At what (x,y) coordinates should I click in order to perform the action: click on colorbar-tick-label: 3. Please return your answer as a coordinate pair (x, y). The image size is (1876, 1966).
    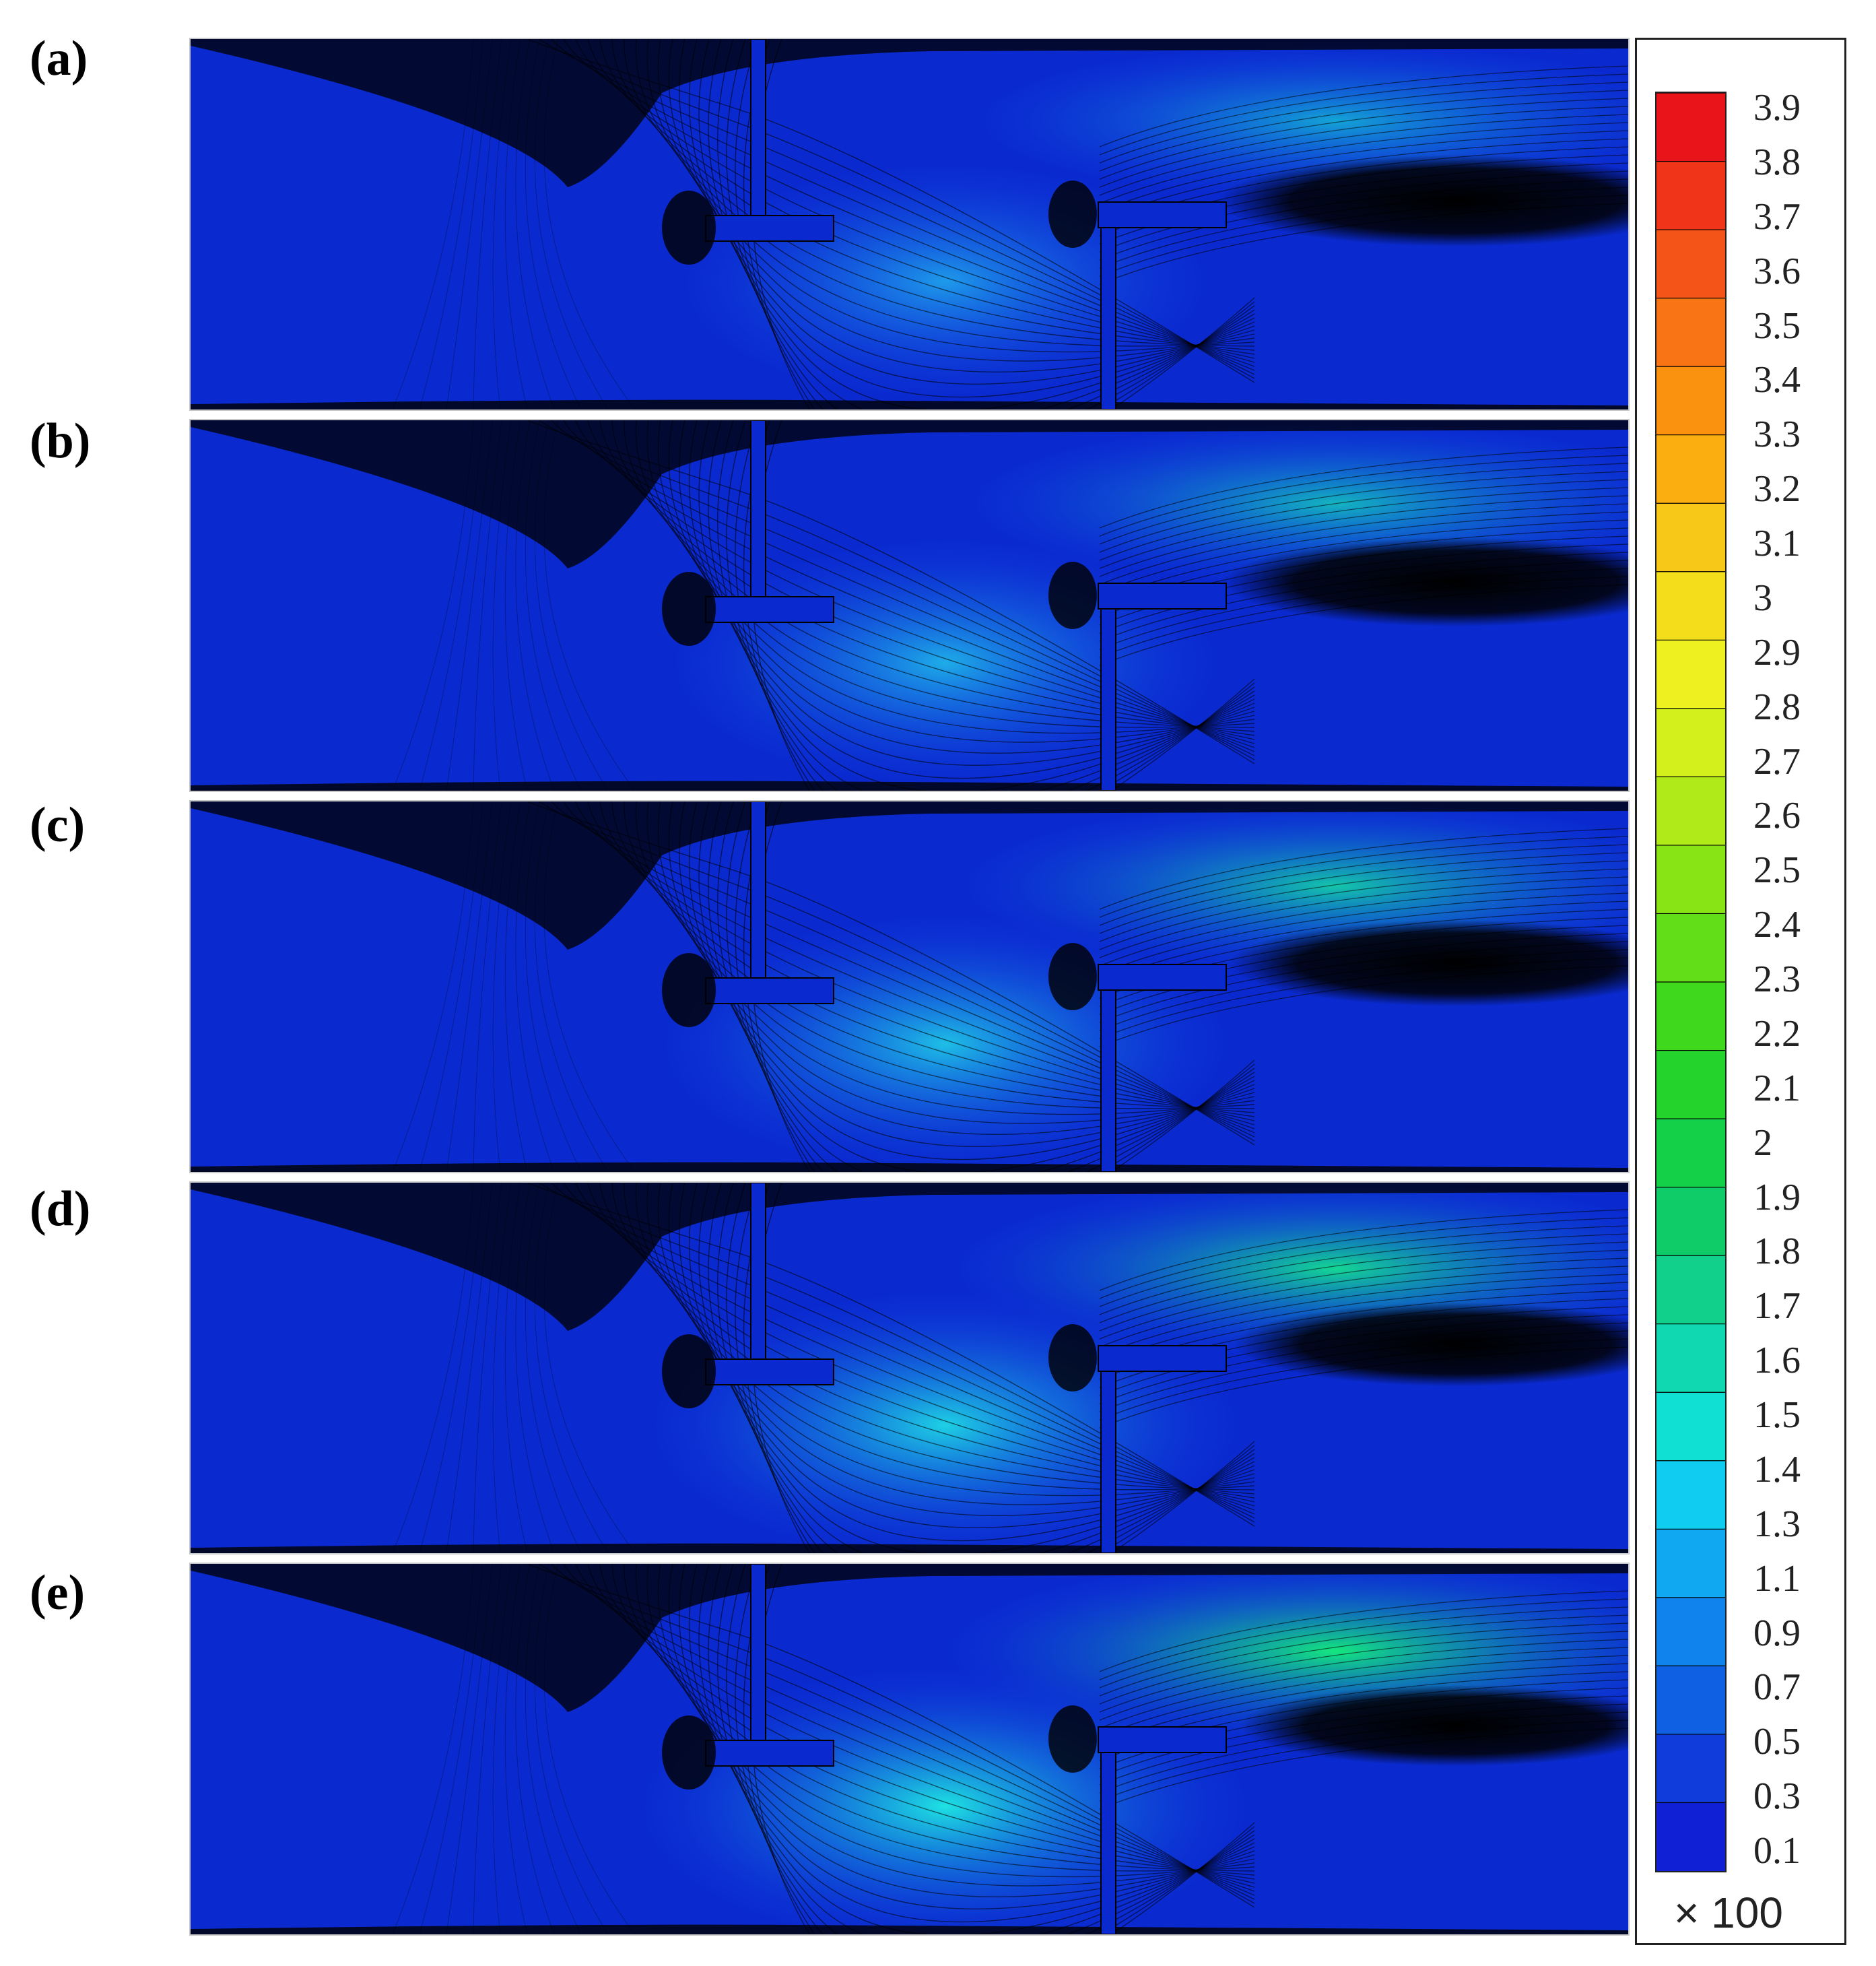
    Looking at the image, I should click on (1762, 598).